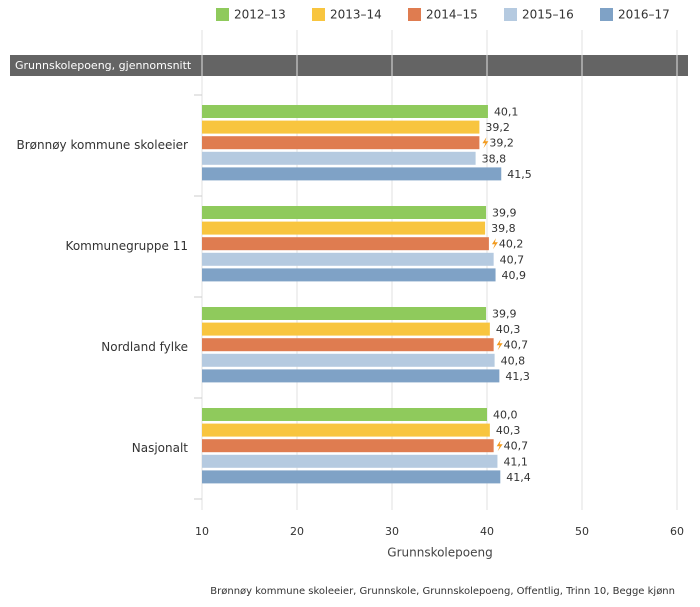 Image resolution: width=700 pixels, height=607 pixels. I want to click on y-tick-label: Kommunegruppe 11, so click(127, 246).